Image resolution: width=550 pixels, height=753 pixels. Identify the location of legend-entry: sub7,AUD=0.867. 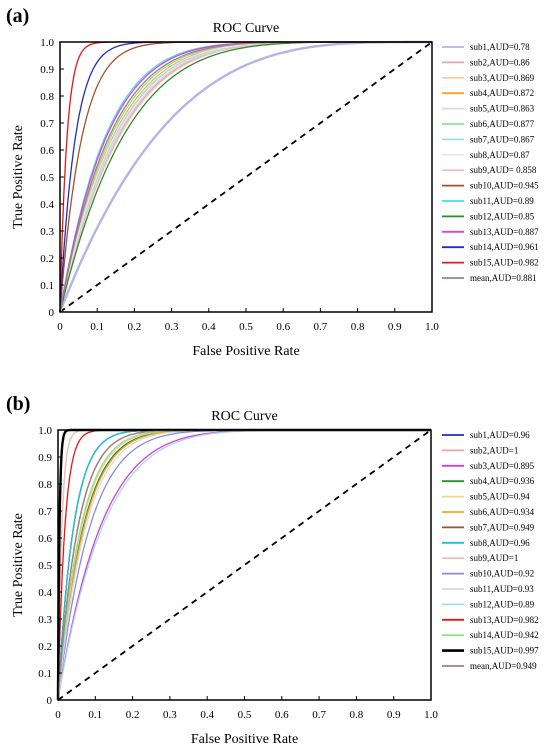
(502, 139).